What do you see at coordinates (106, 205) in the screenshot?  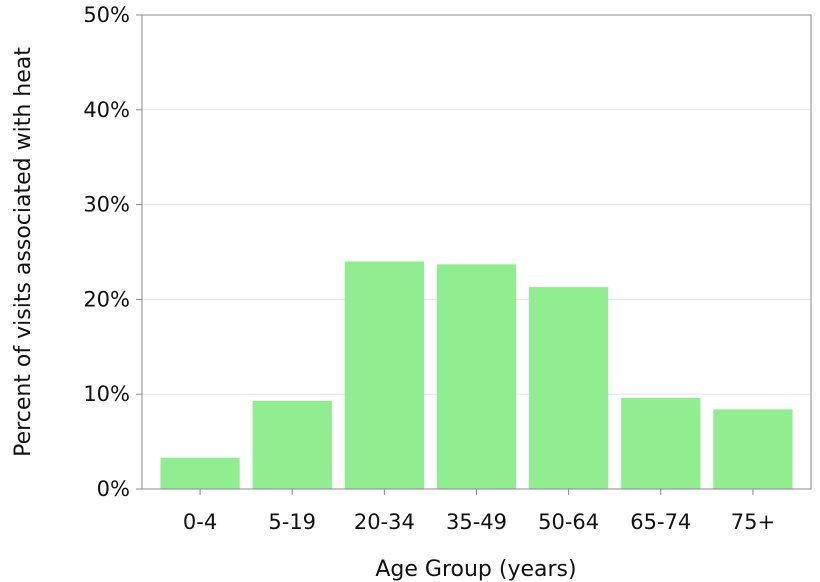 I see `y-tick-label: 30%` at bounding box center [106, 205].